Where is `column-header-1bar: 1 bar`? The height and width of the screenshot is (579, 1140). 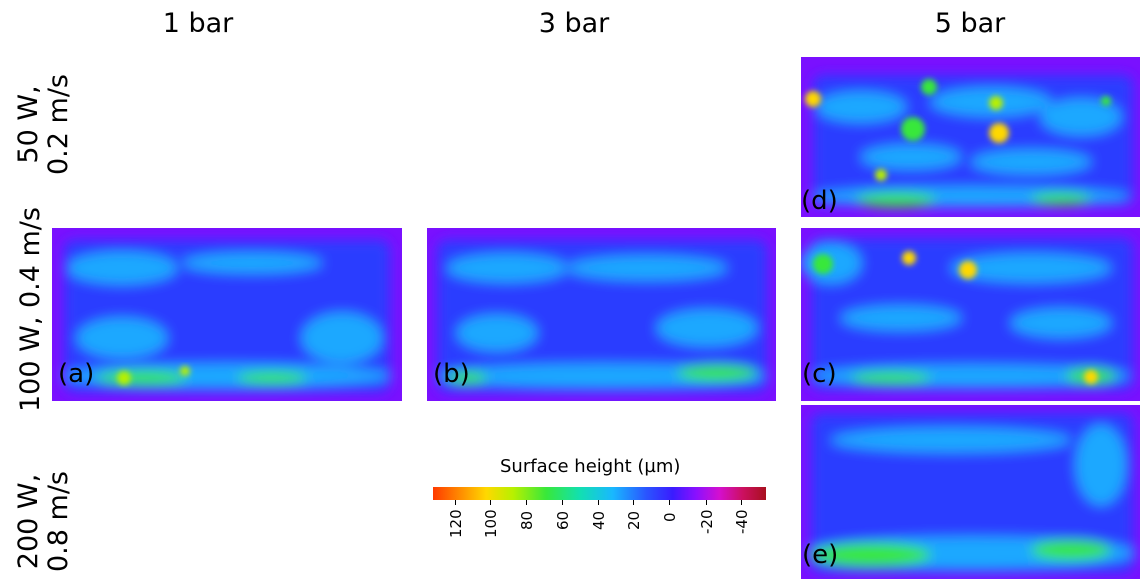 column-header-1bar: 1 bar is located at coordinates (198, 23).